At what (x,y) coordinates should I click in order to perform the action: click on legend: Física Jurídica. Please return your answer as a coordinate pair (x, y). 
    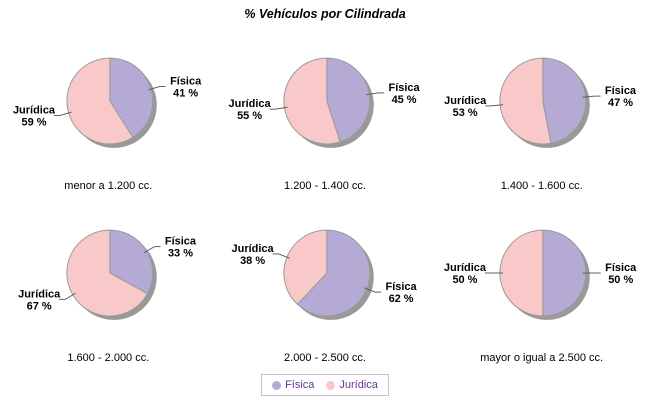
    Looking at the image, I should click on (325, 385).